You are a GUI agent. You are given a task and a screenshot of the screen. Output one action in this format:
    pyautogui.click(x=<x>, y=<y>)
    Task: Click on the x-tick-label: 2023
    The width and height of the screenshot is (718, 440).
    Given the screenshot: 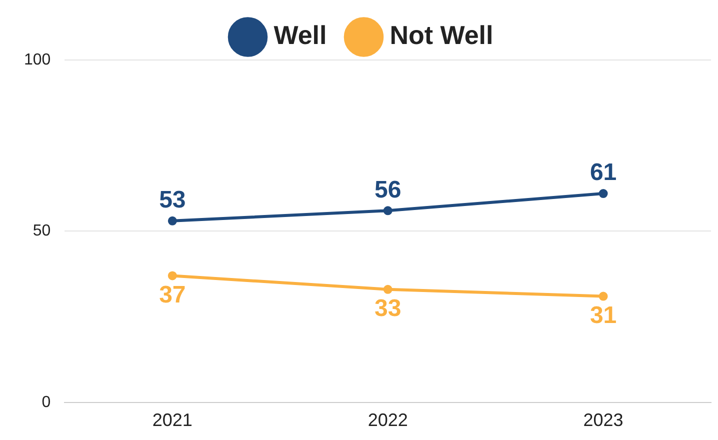 What is the action you would take?
    pyautogui.click(x=603, y=420)
    